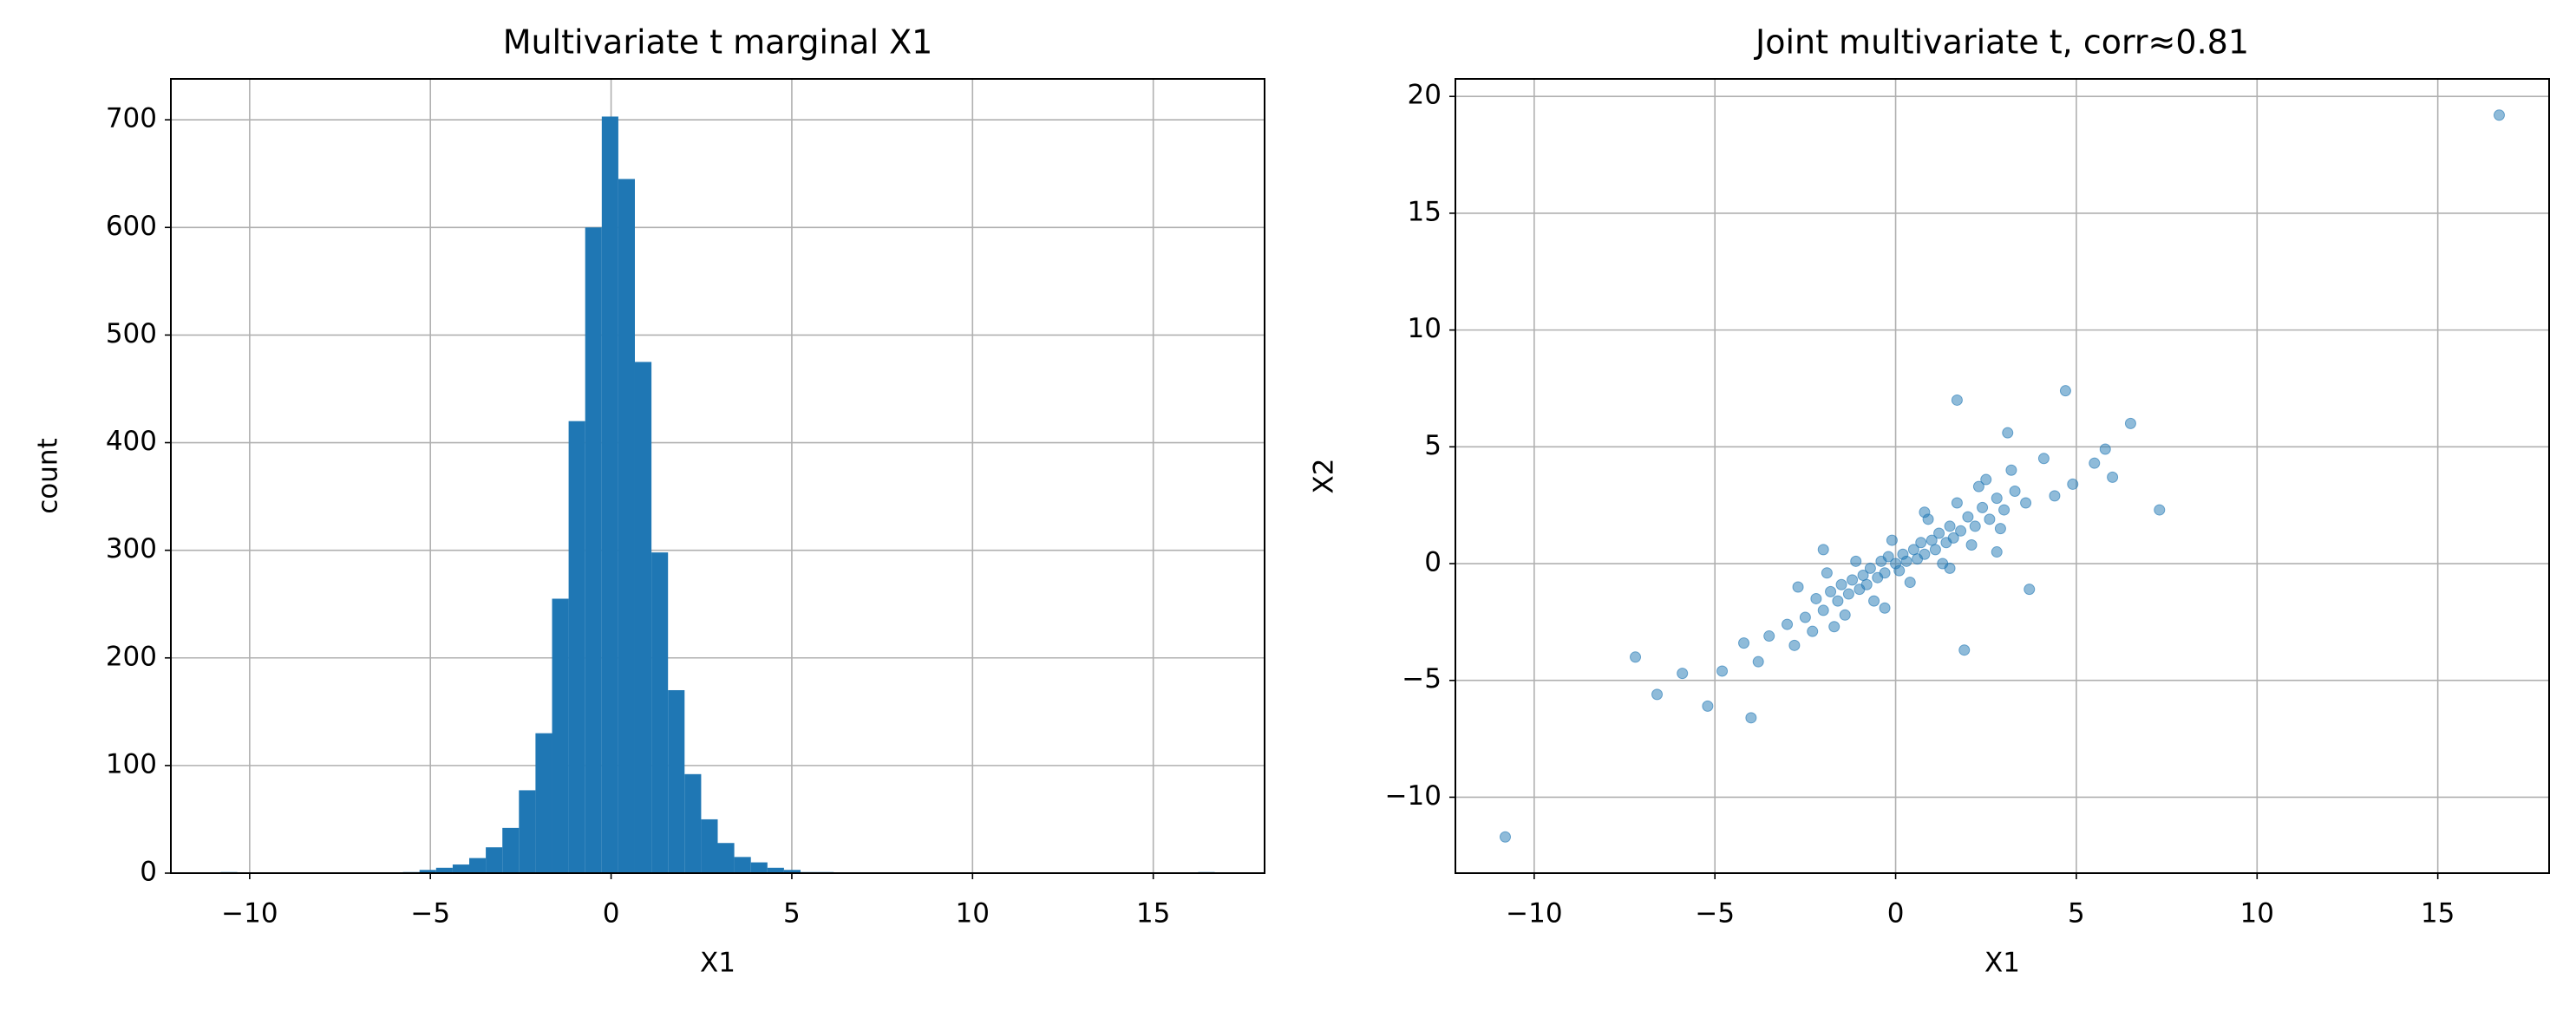 Image resolution: width=2576 pixels, height=1011 pixels. Describe the element at coordinates (1425, 328) in the screenshot. I see `y-tick-label: 10` at that location.